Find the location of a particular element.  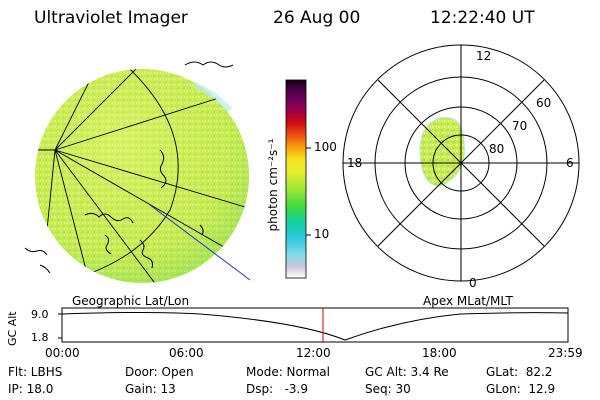

time-label: 12:22:40 UT is located at coordinates (482, 18).